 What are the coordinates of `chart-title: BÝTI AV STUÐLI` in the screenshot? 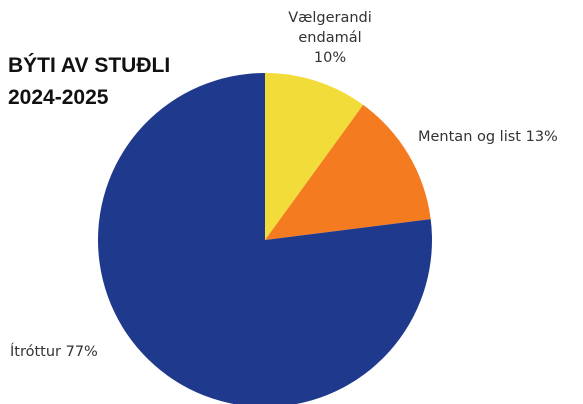 It's located at (89, 65).